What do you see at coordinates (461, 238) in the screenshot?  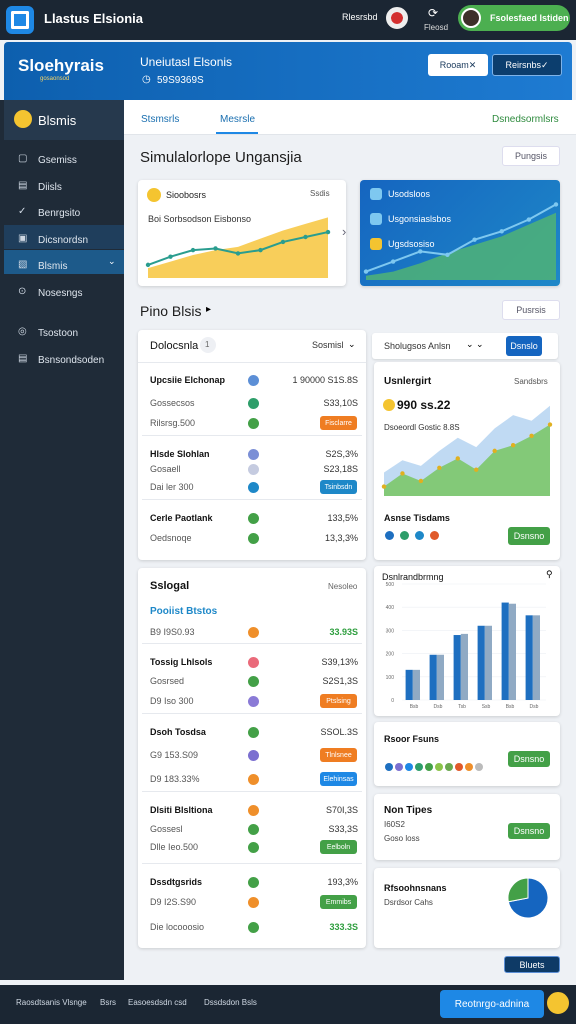 I see `line` at bounding box center [461, 238].